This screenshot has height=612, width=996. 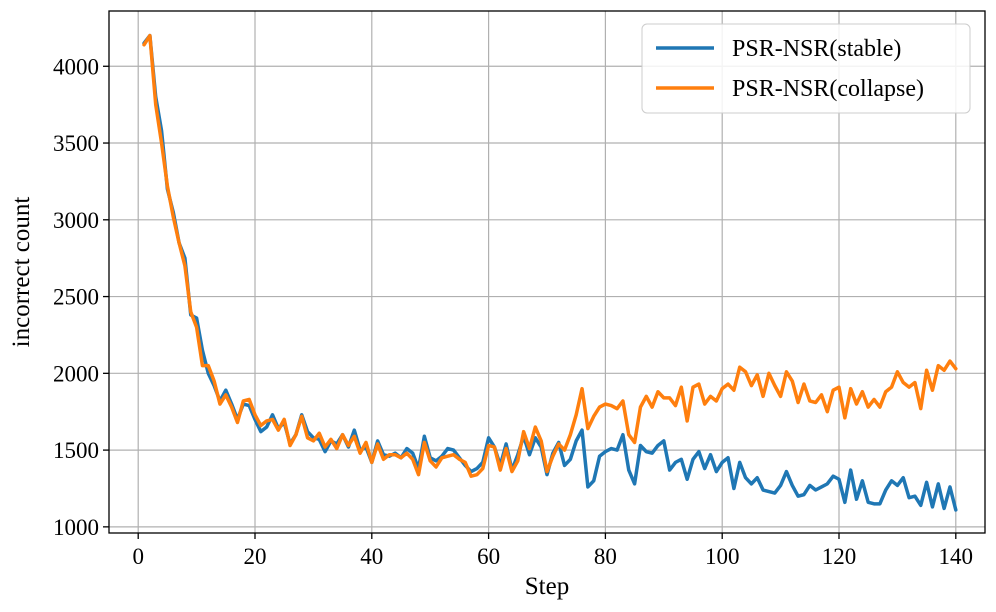 What do you see at coordinates (605, 556) in the screenshot?
I see `x-tick-label: 80` at bounding box center [605, 556].